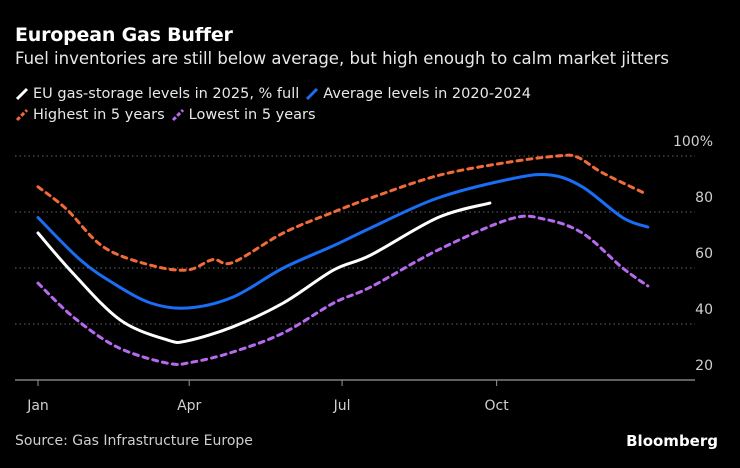 The image size is (740, 468). I want to click on legend-swatch-2025, so click(22, 94).